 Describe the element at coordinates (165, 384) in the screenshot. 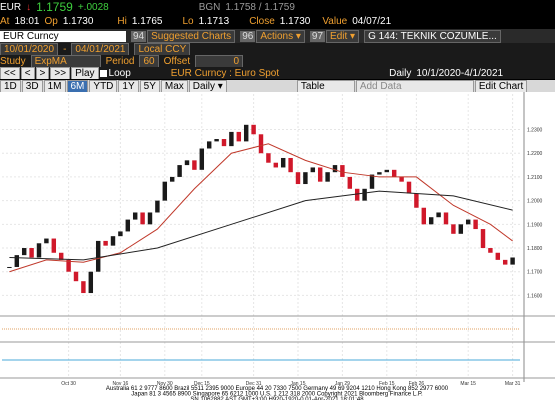

I see `x-tick-label: Nov 30` at that location.